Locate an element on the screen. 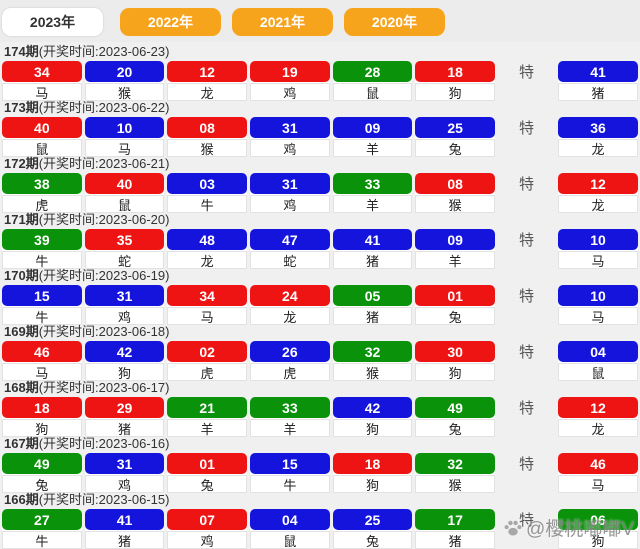 The height and width of the screenshot is (549, 640). draw-period: 169期 is located at coordinates (21, 331).